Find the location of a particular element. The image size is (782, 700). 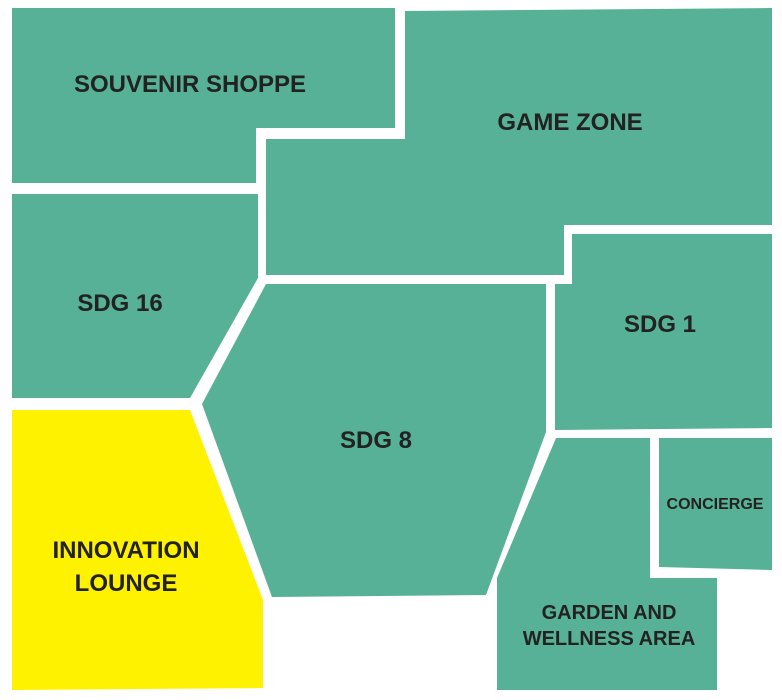

zone-concierge: CONCIERGE is located at coordinates (715, 504).